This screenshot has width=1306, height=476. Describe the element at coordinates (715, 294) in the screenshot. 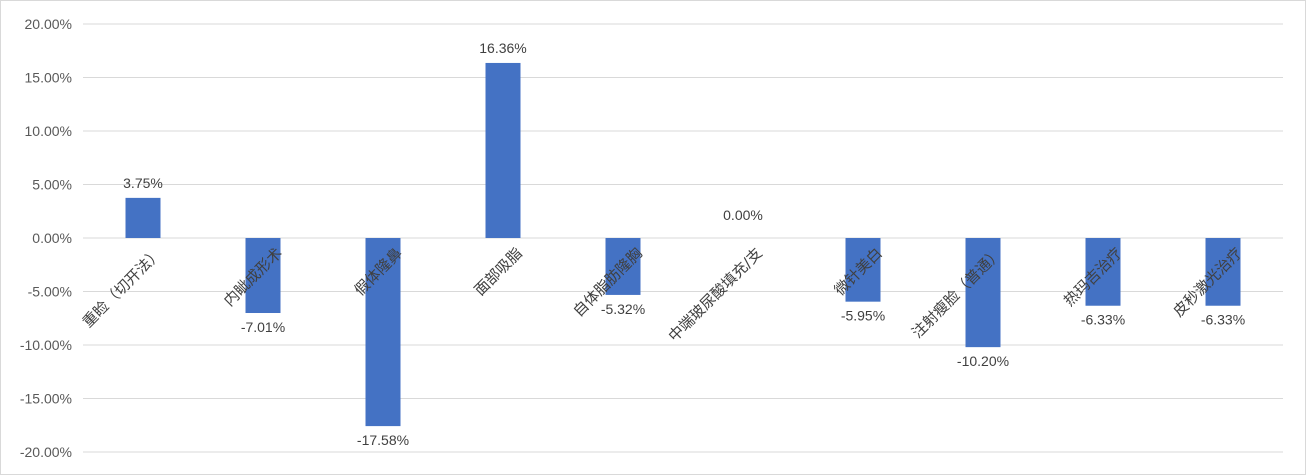

I see `category-label: 中端玻尿酸填充/支` at that location.